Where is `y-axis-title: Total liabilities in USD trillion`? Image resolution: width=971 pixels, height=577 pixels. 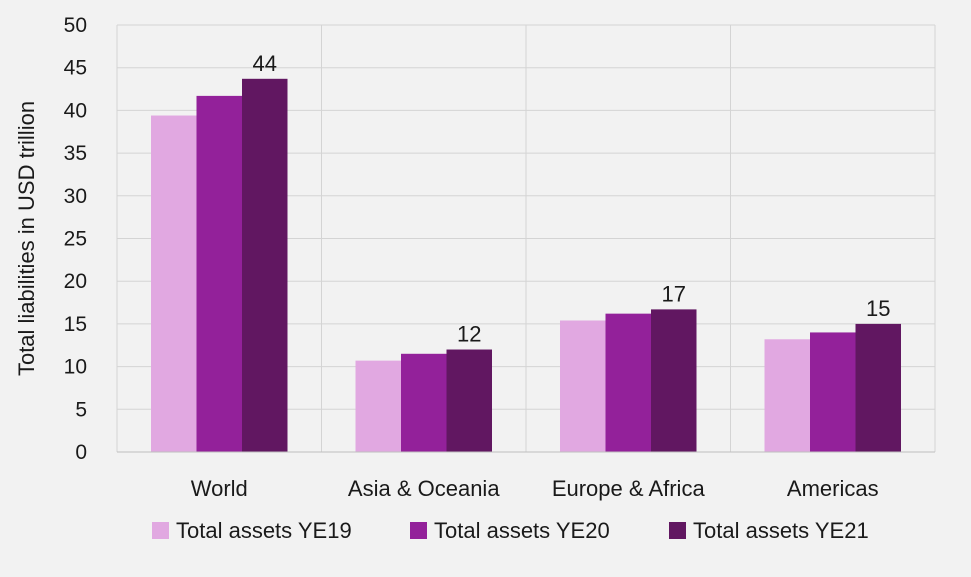
y-axis-title: Total liabilities in USD trillion is located at coordinates (26, 238).